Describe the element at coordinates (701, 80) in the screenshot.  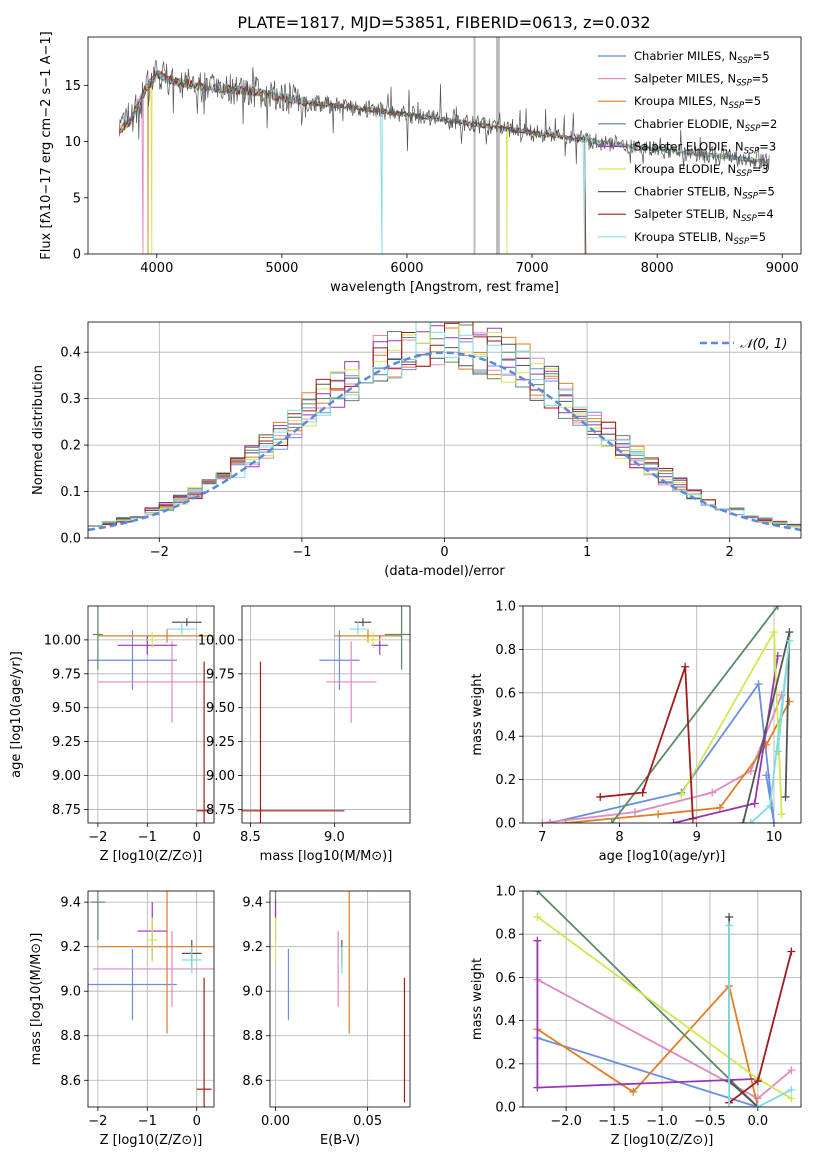
I see `legend-entry: Salpeter MILES, NSSP=5` at that location.